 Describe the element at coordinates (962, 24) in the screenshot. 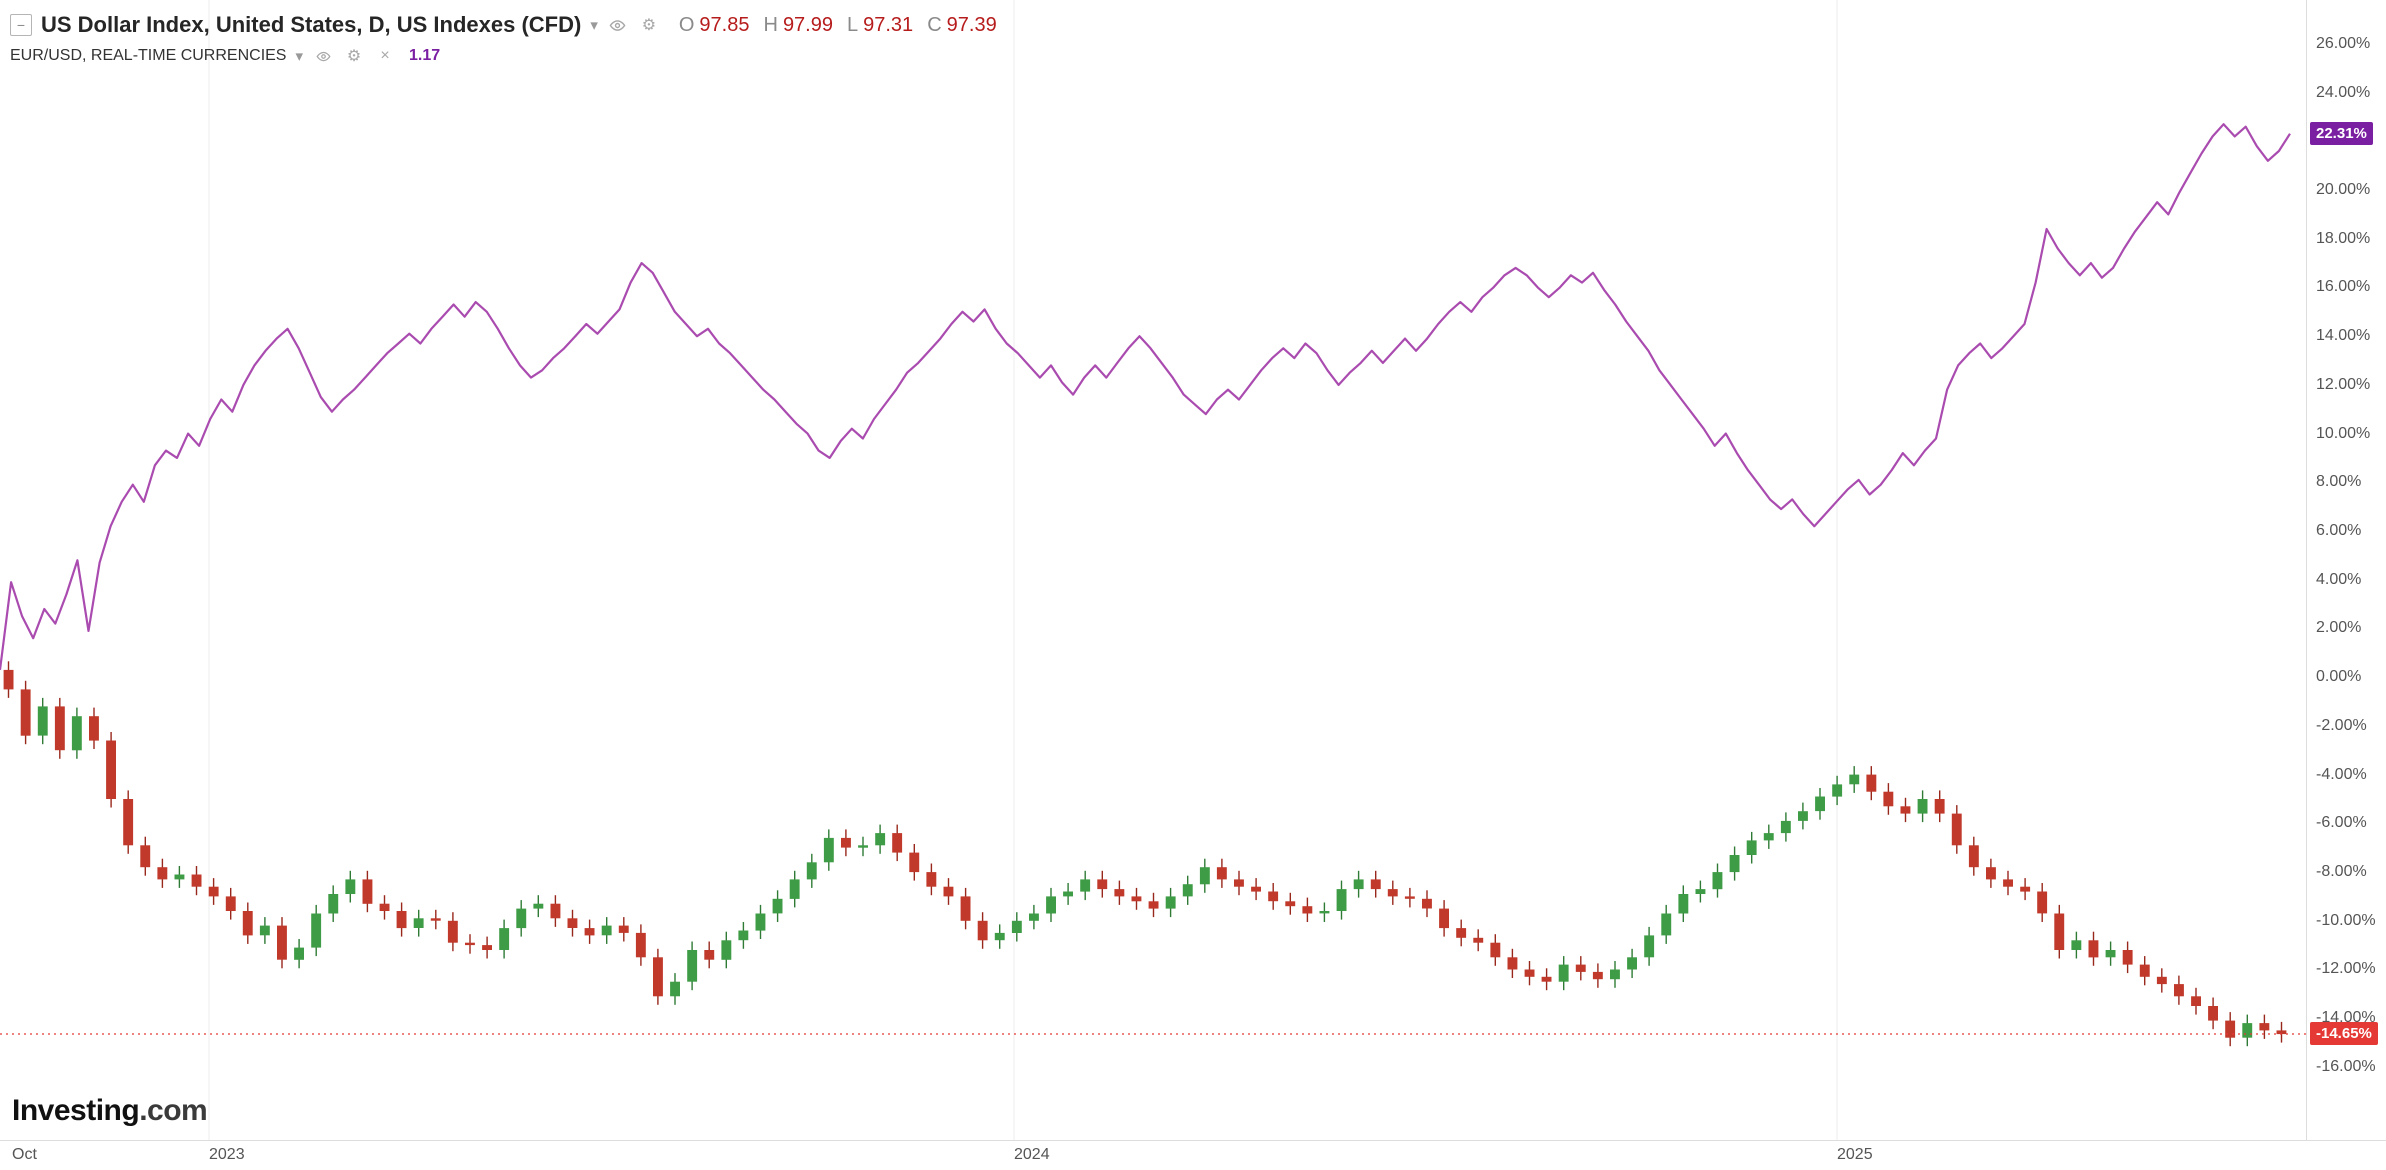

I see `close-value: C 97.39` at that location.